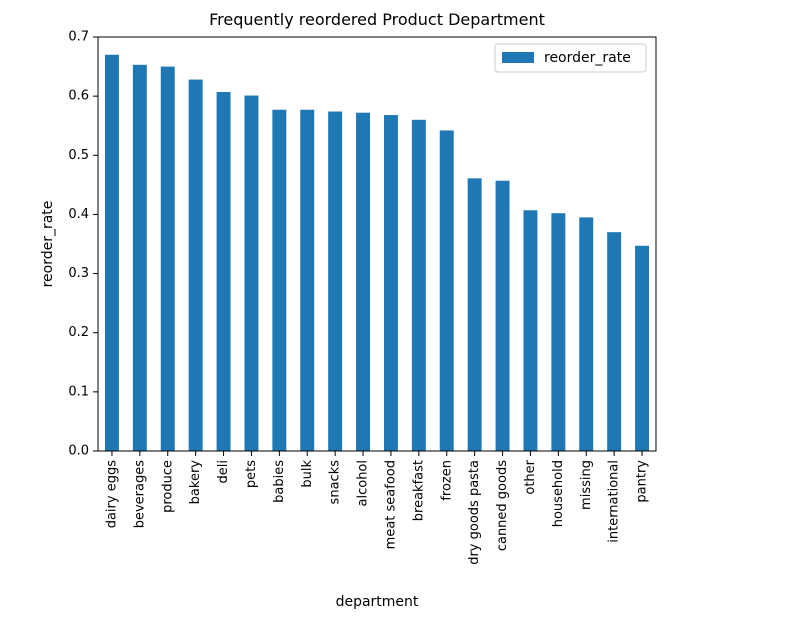 The height and width of the screenshot is (618, 795). What do you see at coordinates (586, 485) in the screenshot?
I see `x-tick-label: missing` at bounding box center [586, 485].